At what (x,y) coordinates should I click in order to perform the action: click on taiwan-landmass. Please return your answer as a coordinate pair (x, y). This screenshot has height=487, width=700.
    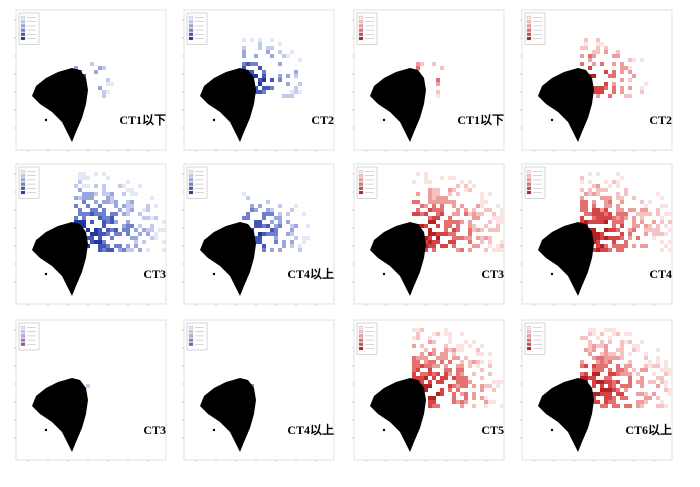
    Looking at the image, I should click on (228, 259).